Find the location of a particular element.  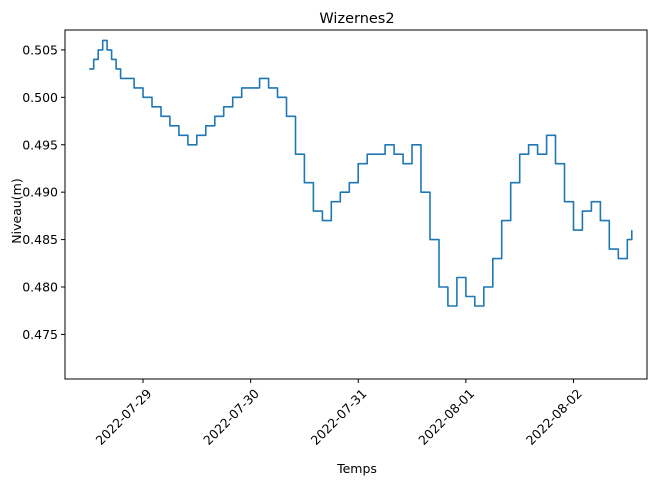

x-tick-label: 2022-07-29 is located at coordinates (123, 417).